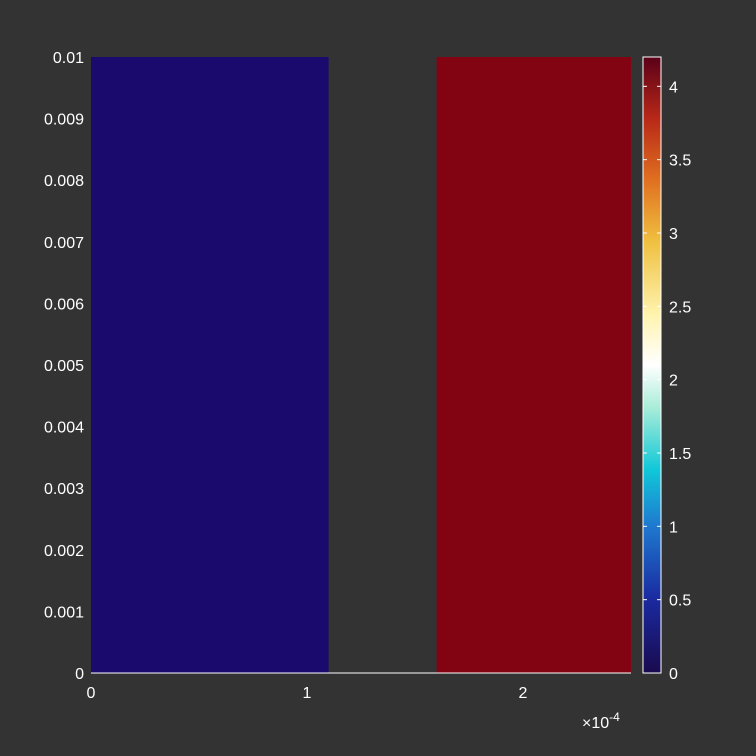 The image size is (756, 756). What do you see at coordinates (64, 304) in the screenshot?
I see `y-tick-label: 0.006` at bounding box center [64, 304].